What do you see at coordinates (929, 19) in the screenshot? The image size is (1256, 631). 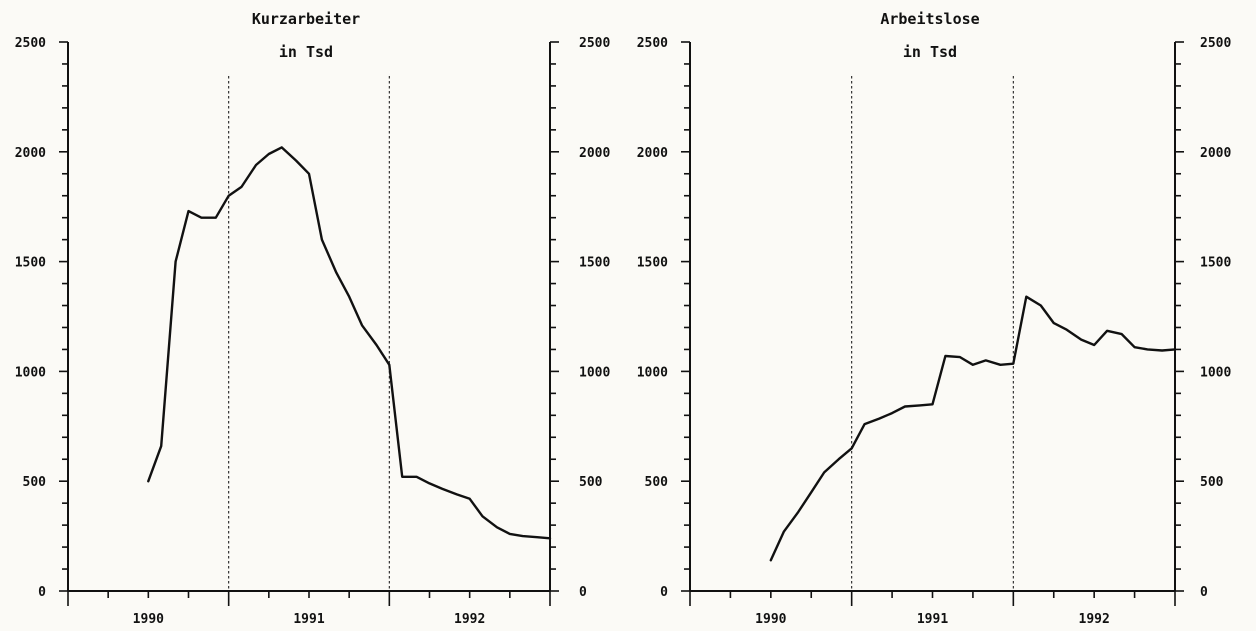 I see `chart-title-line-1: Arbeitslose` at bounding box center [929, 19].